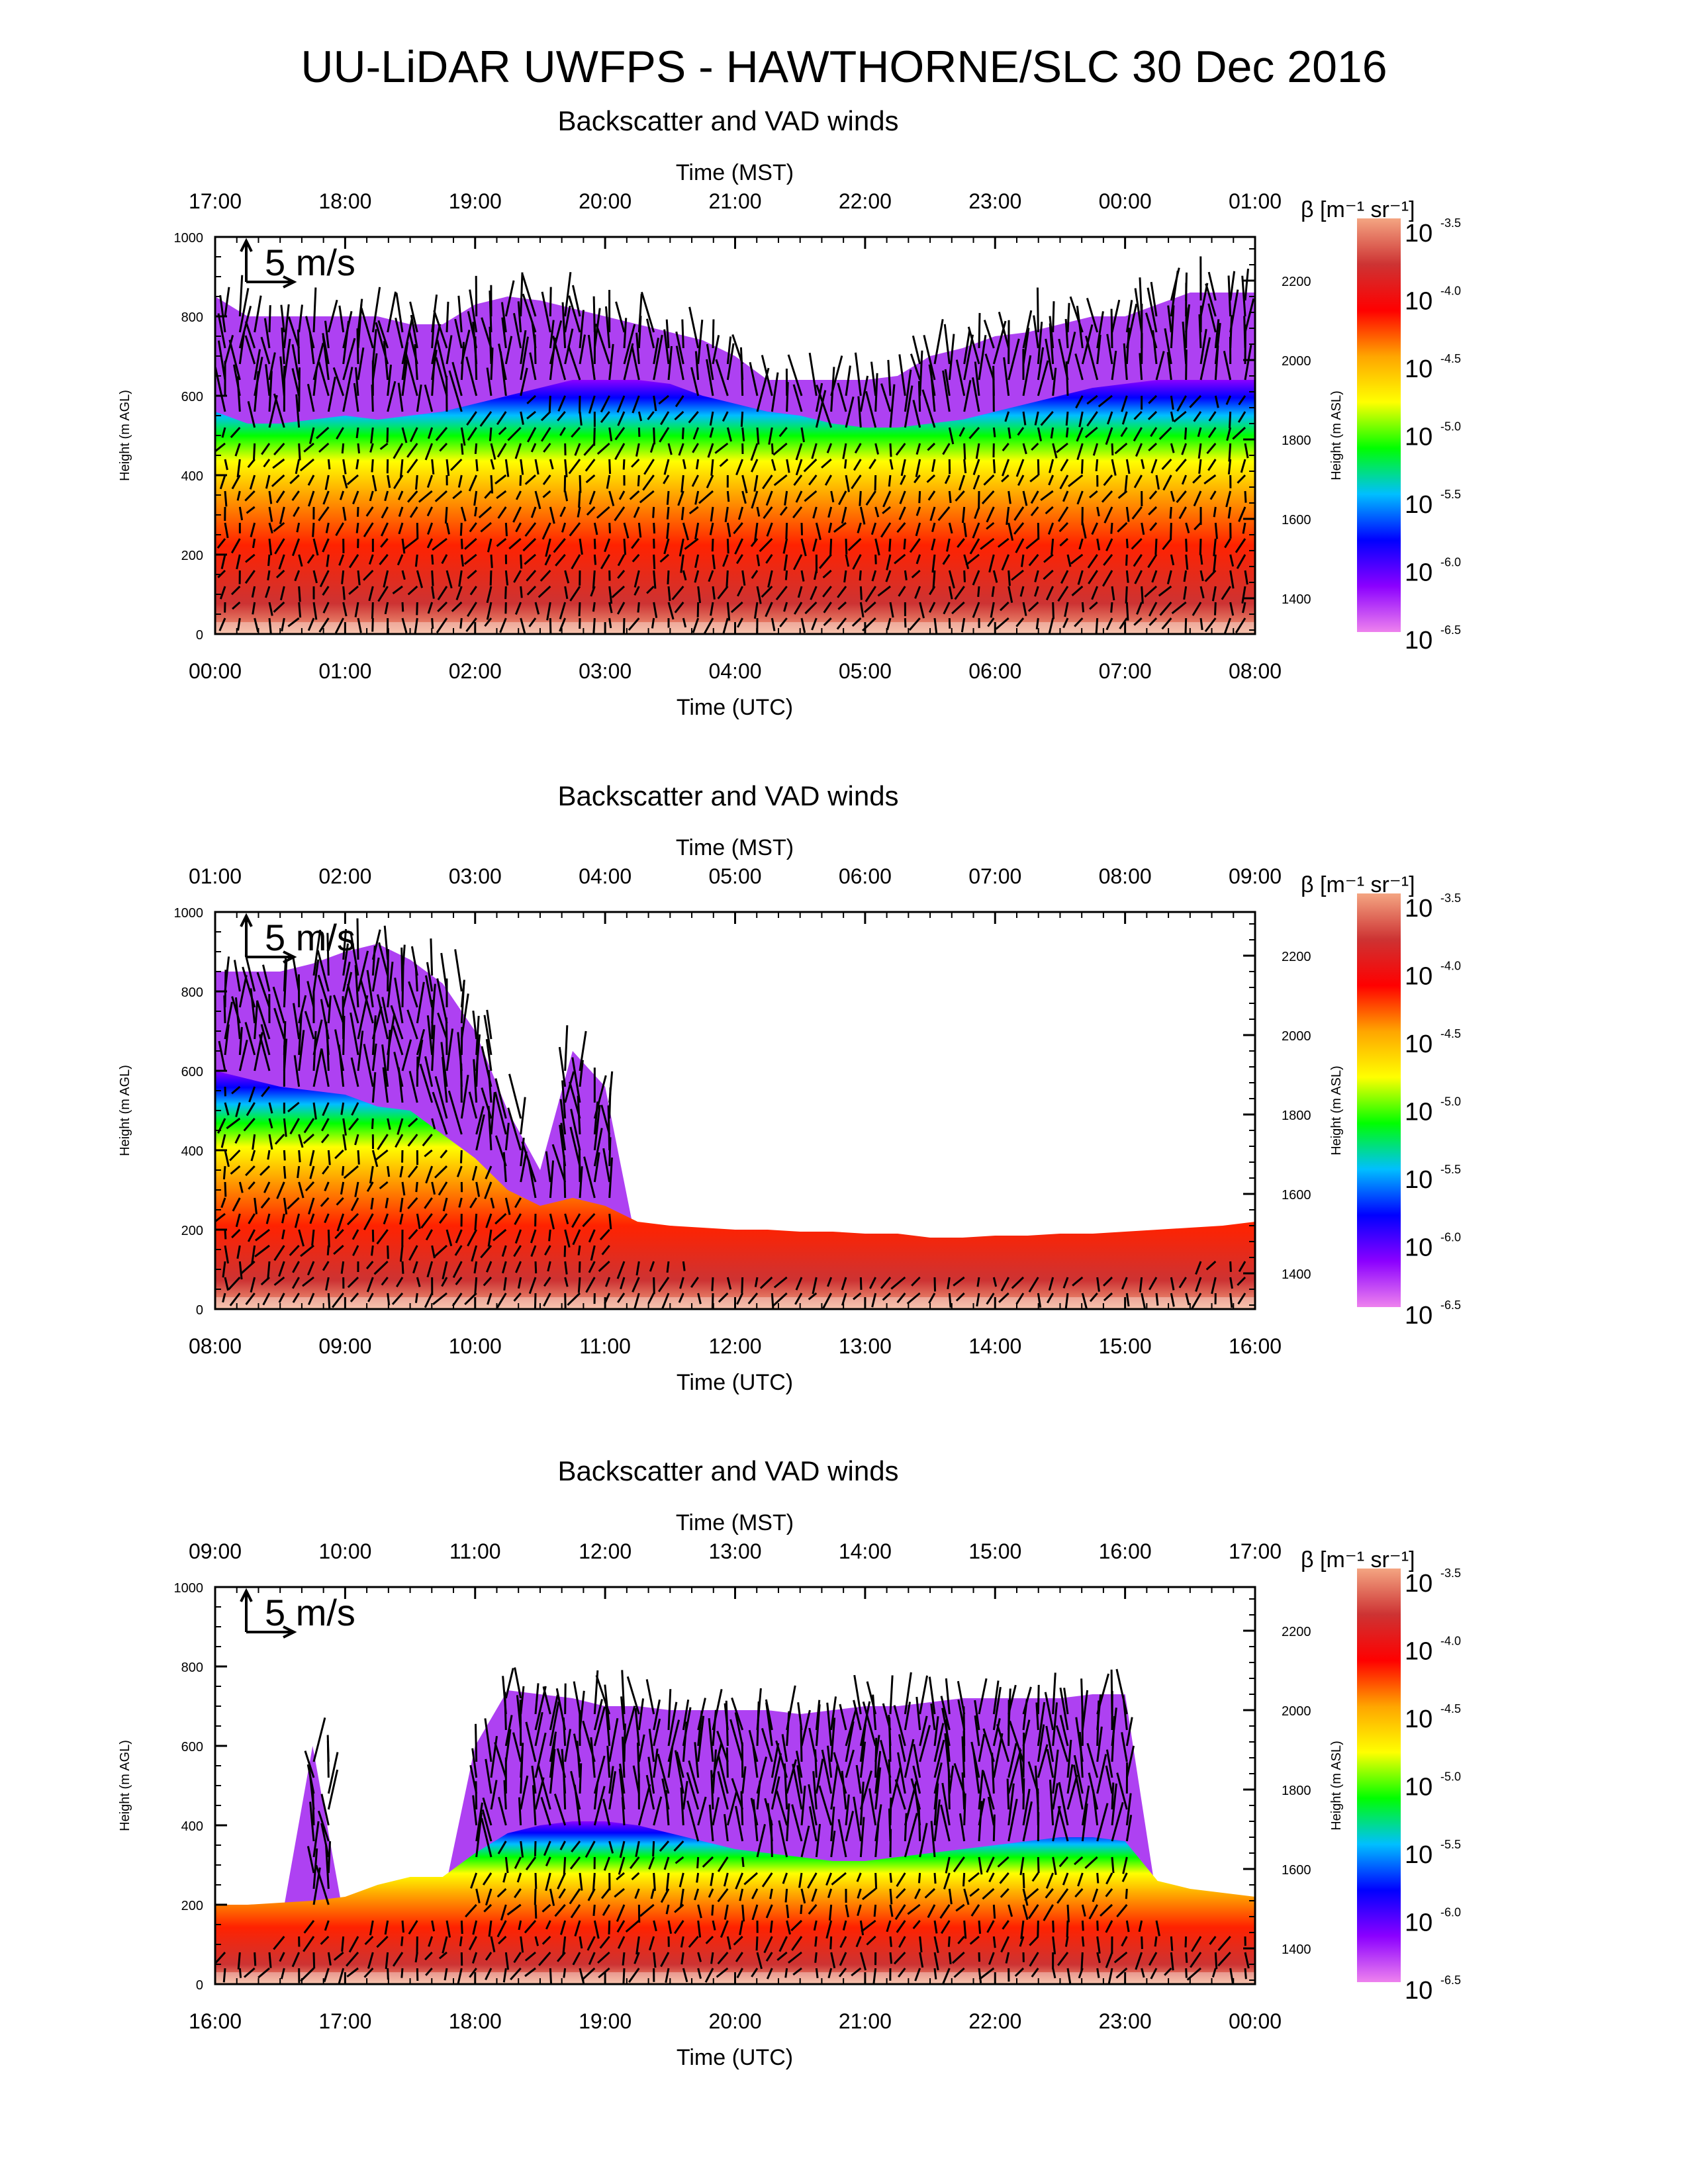 This screenshot has height=2184, width=1688. What do you see at coordinates (994, 2021) in the screenshot?
I see `x-tick-label: 22:00` at bounding box center [994, 2021].